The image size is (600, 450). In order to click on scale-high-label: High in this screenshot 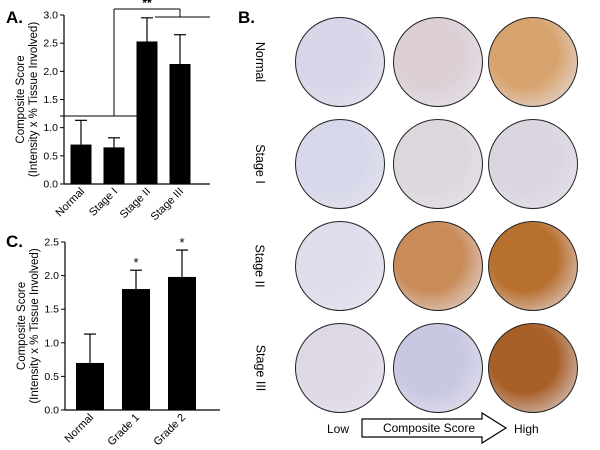, I will do `click(526, 429)`.